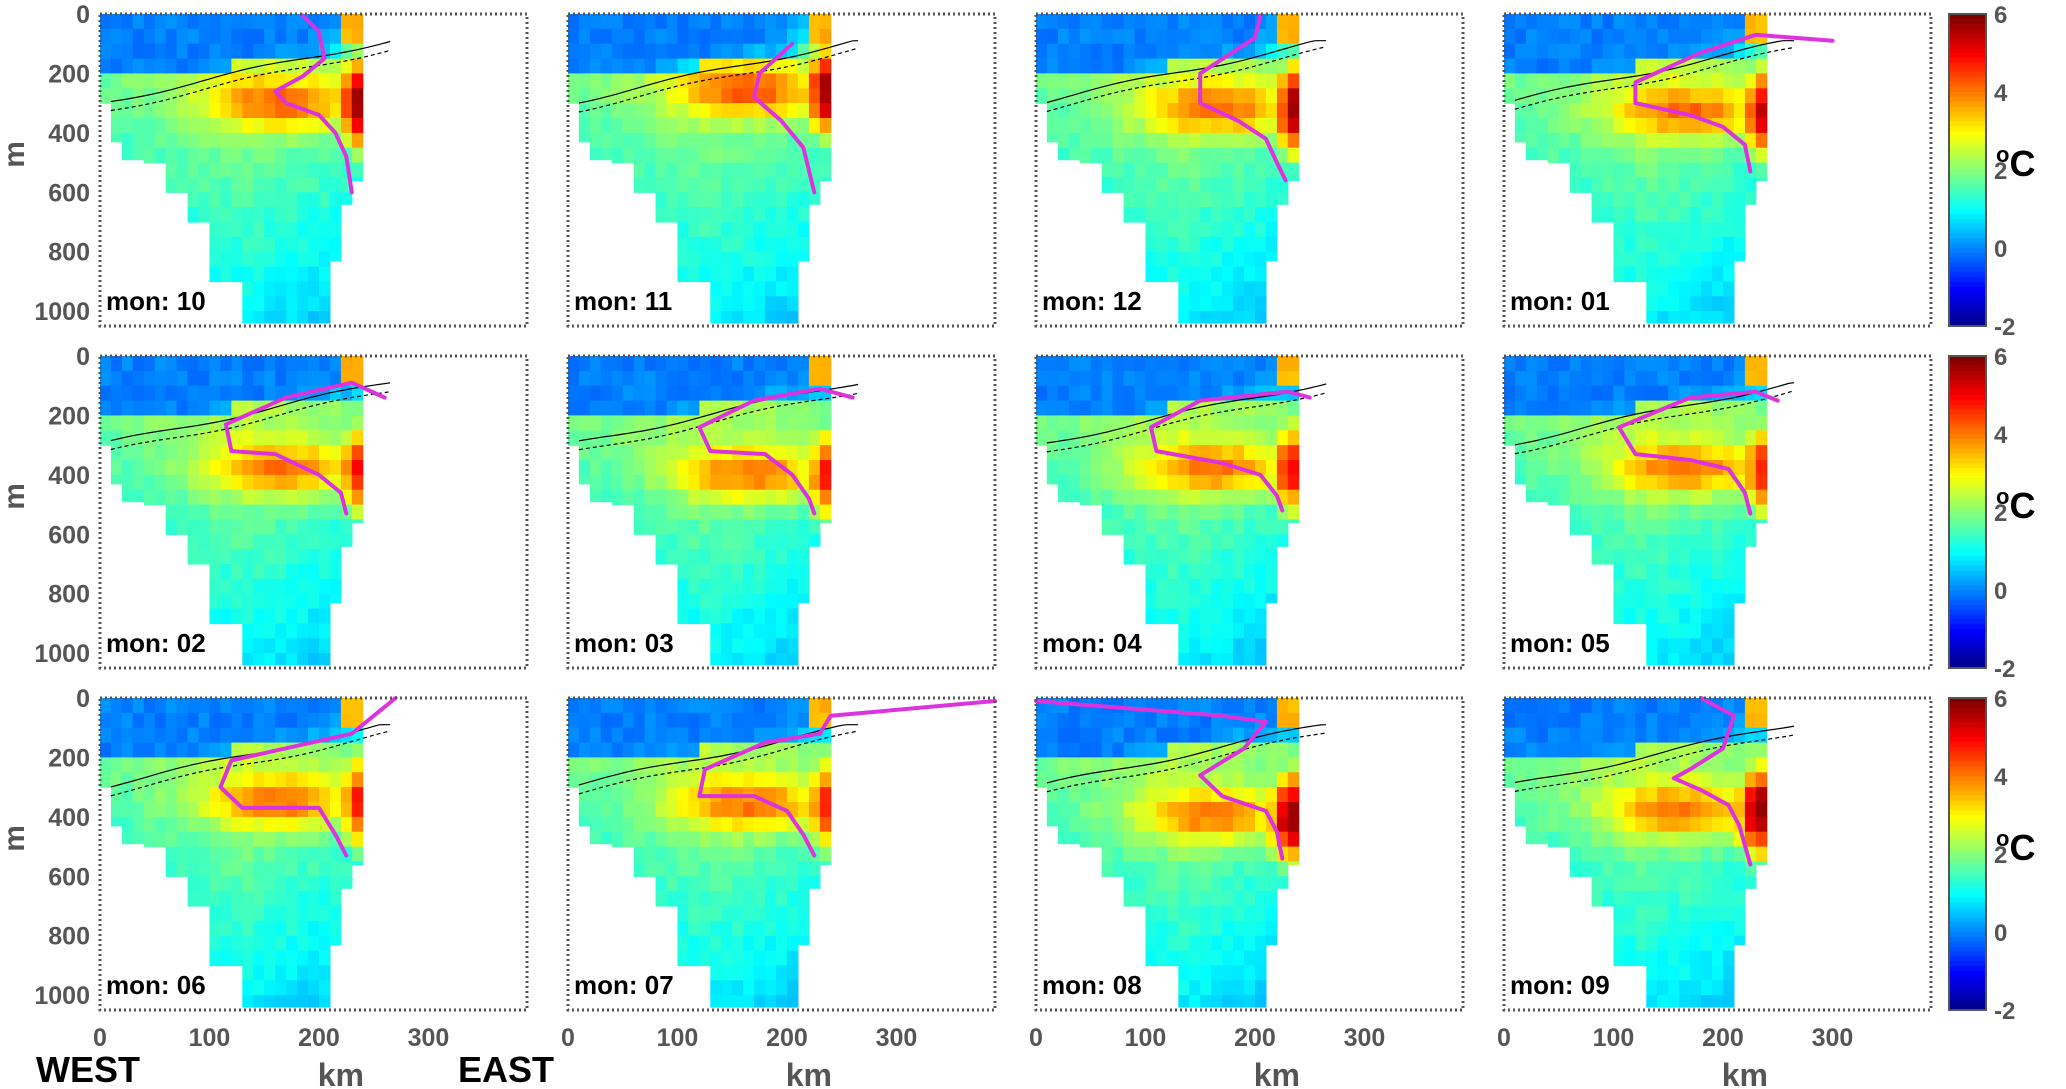 The width and height of the screenshot is (2066, 1089). Describe the element at coordinates (1250, 853) in the screenshot. I see `heatmap-cells` at that location.